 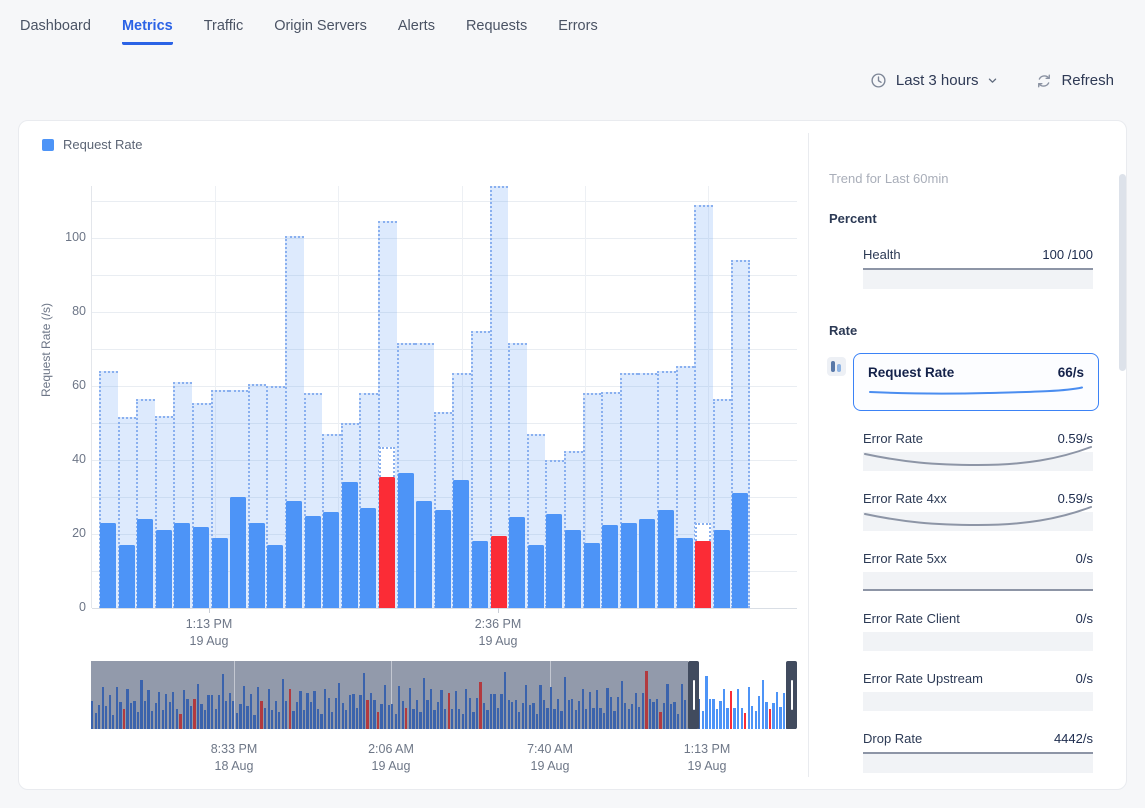 I want to click on brush-handle-left, so click(x=693, y=695).